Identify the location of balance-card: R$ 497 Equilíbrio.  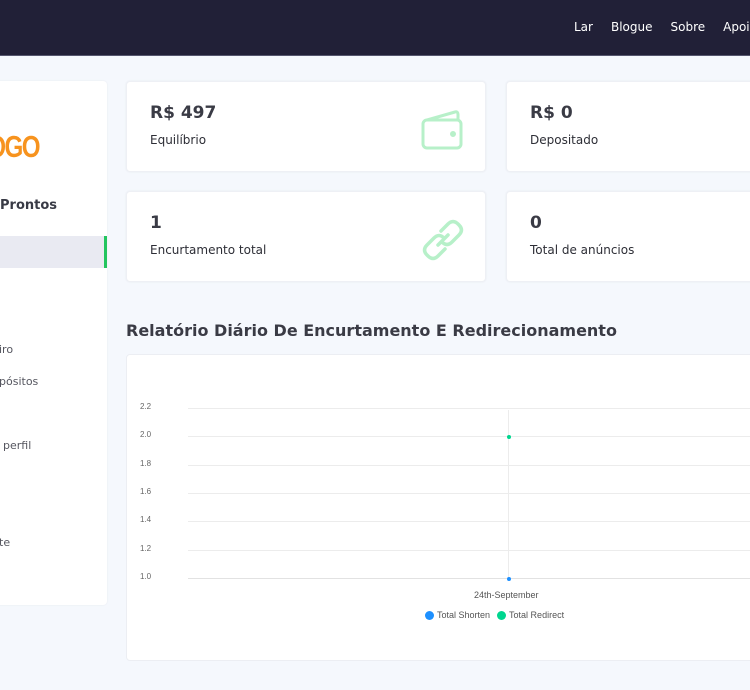
(306, 126).